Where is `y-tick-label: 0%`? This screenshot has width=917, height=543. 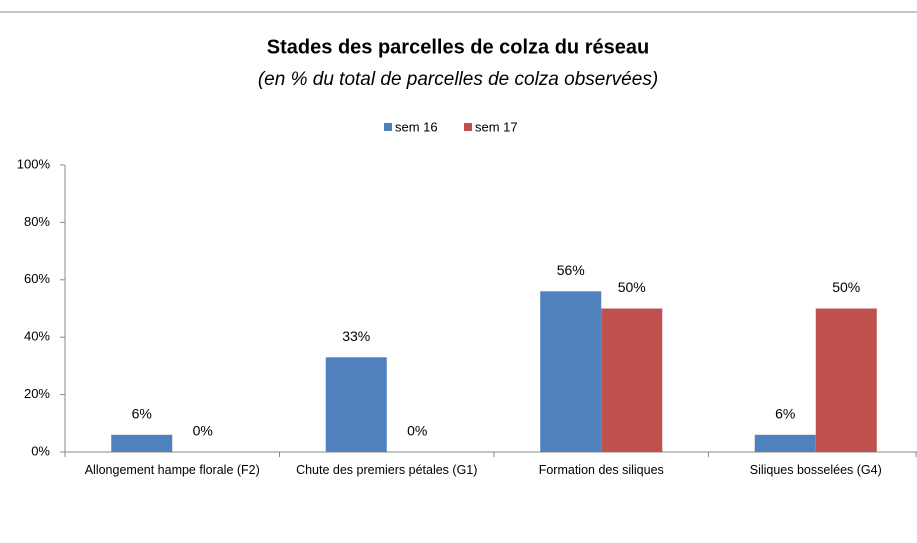
y-tick-label: 0% is located at coordinates (40, 450).